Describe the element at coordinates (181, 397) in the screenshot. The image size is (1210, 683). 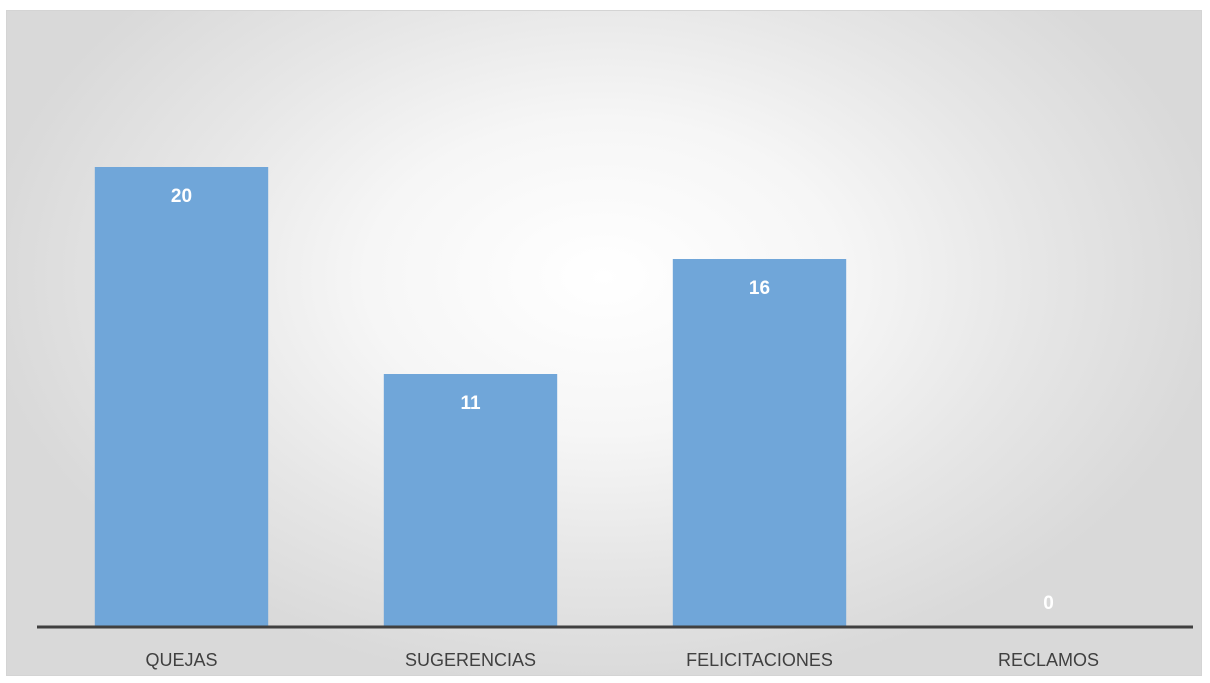
I see `bar-quejas` at that location.